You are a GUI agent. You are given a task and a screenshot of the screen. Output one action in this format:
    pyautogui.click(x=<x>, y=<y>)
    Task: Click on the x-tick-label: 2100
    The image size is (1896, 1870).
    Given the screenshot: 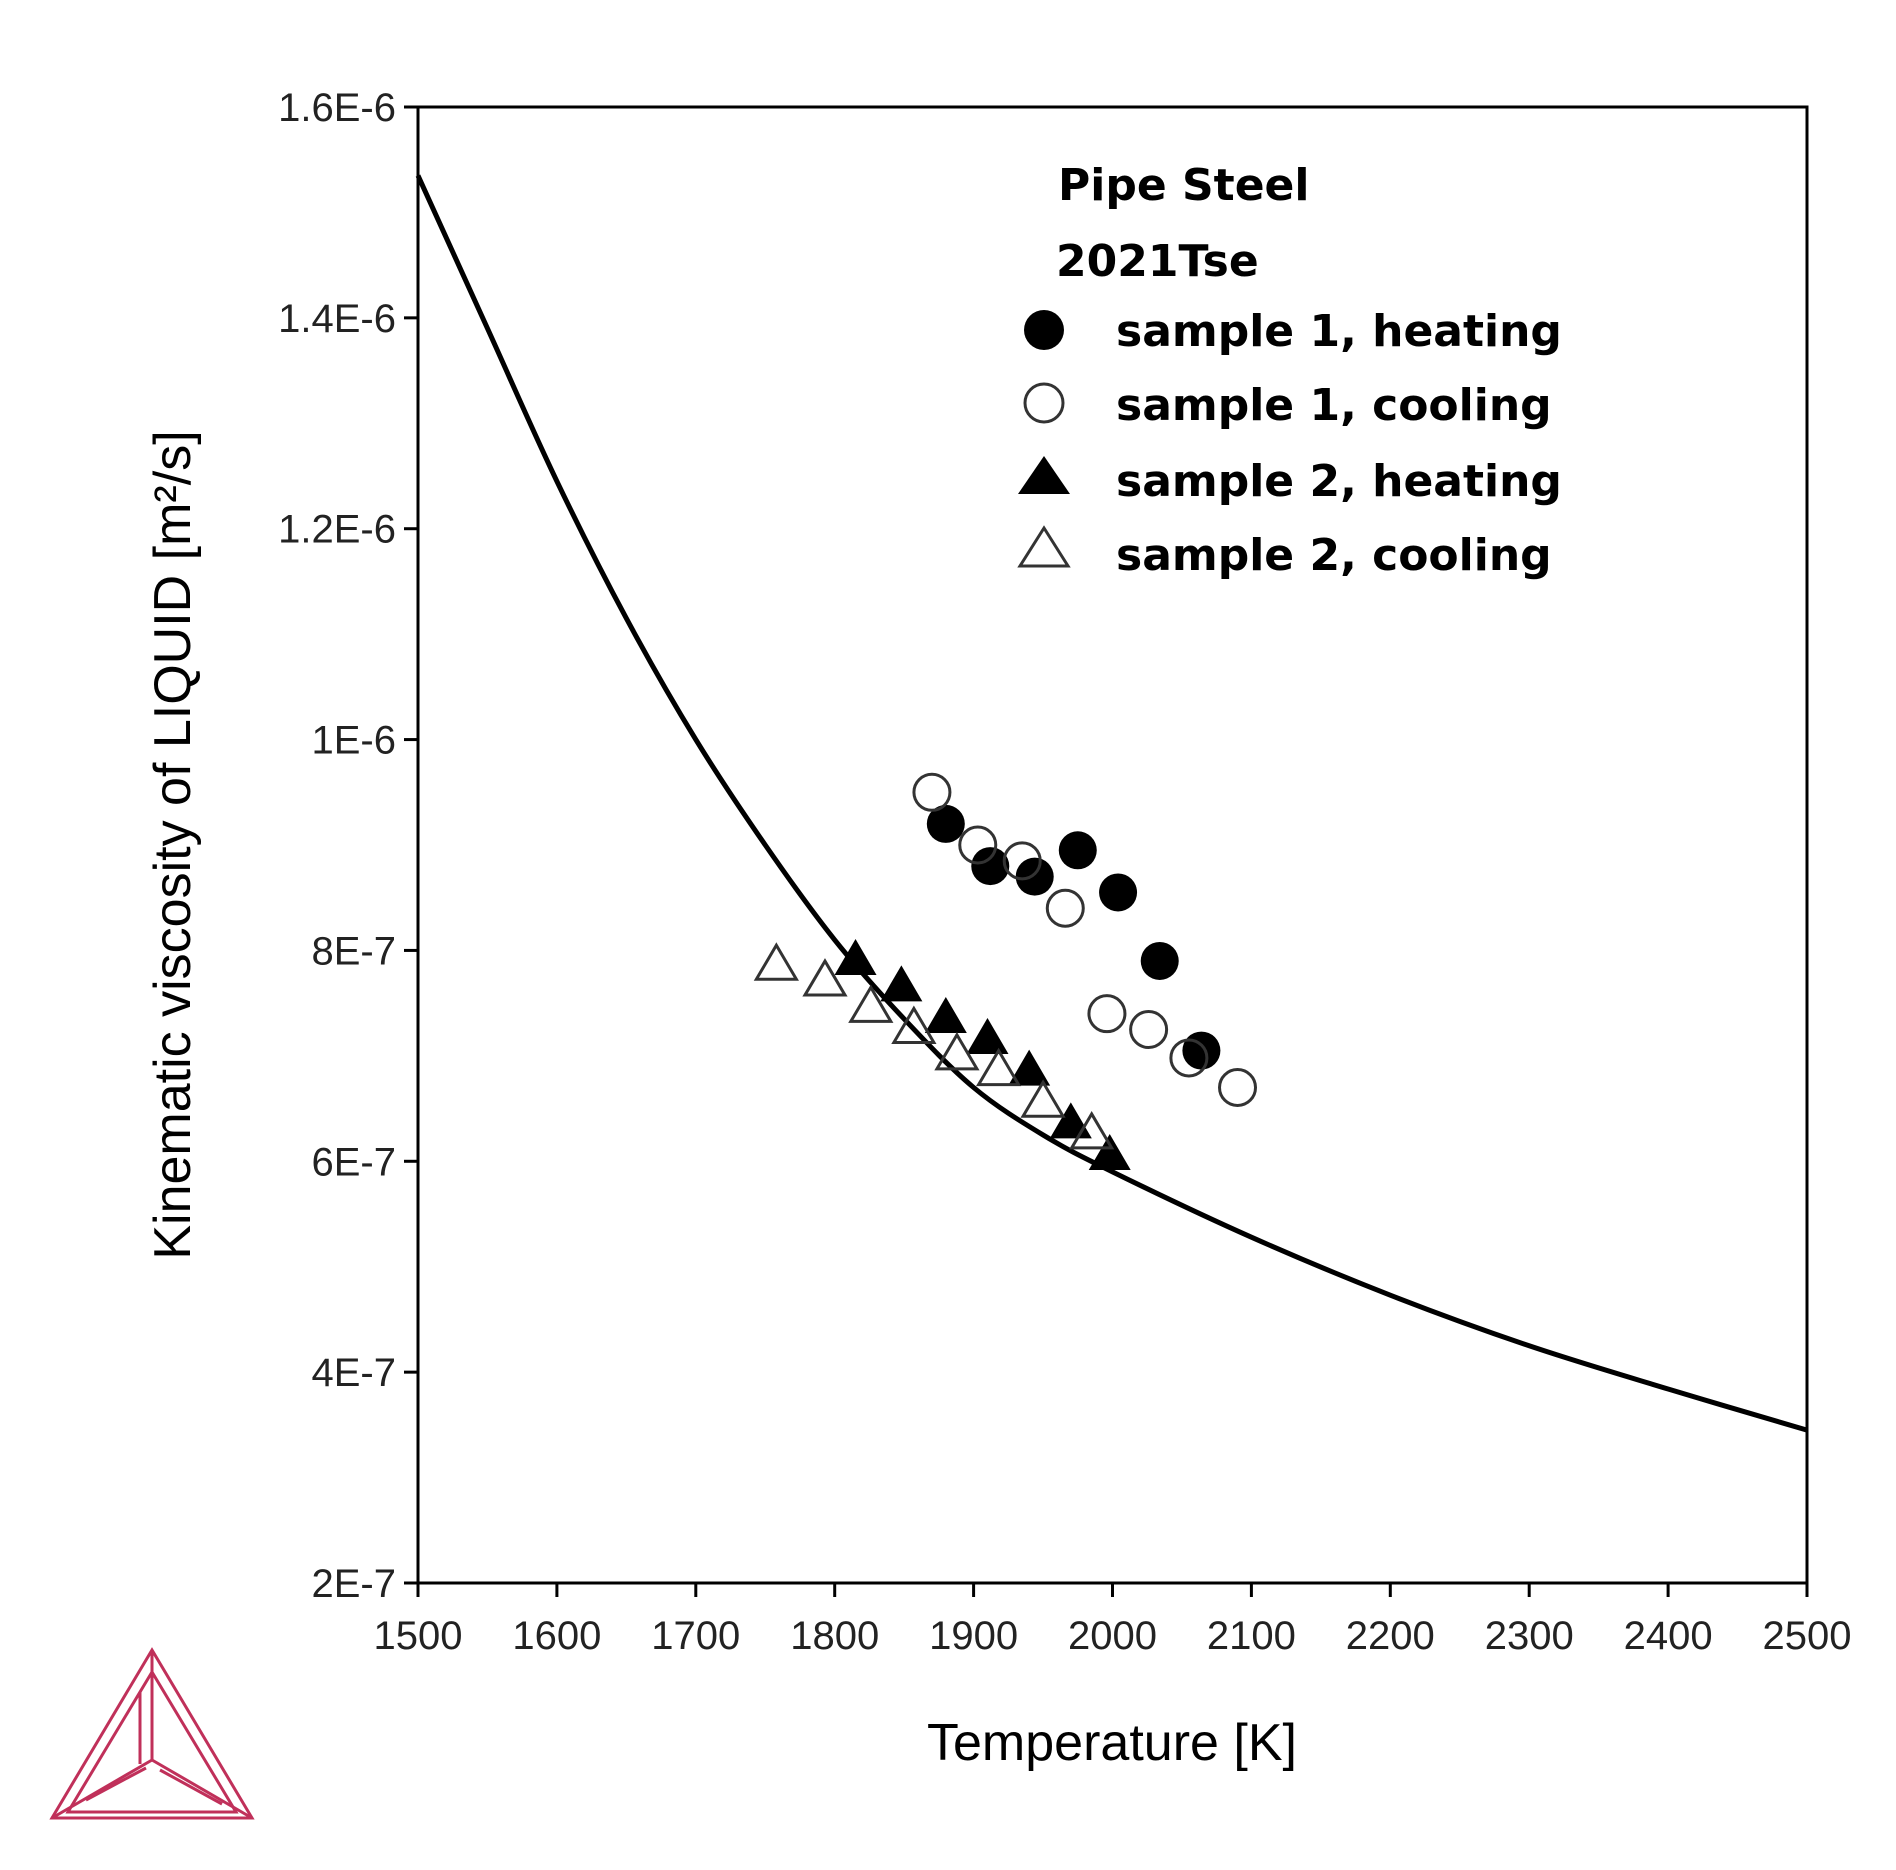 What is the action you would take?
    pyautogui.click(x=1251, y=1636)
    